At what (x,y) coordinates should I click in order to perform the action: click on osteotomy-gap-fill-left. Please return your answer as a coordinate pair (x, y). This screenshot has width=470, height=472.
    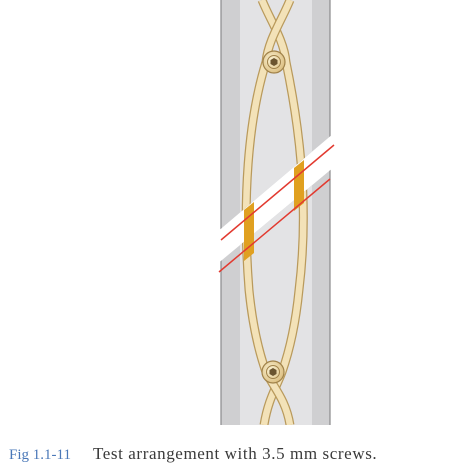
    Looking at the image, I should click on (249, 231).